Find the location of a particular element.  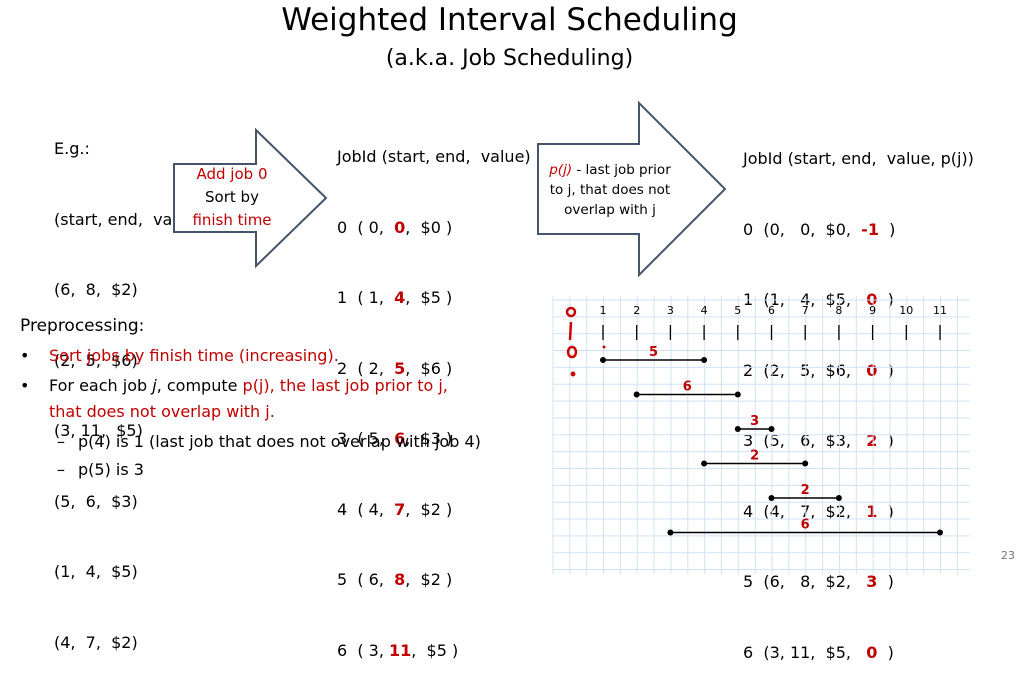

sort-by-label: Sort by is located at coordinates (232, 197).